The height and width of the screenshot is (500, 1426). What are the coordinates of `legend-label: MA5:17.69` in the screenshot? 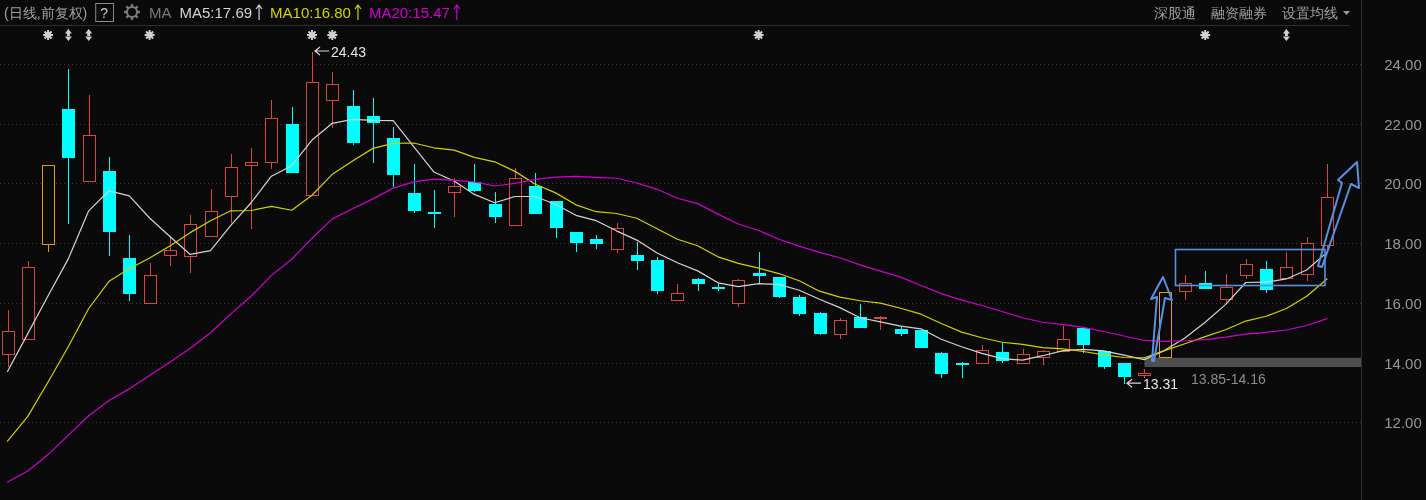 It's located at (216, 12).